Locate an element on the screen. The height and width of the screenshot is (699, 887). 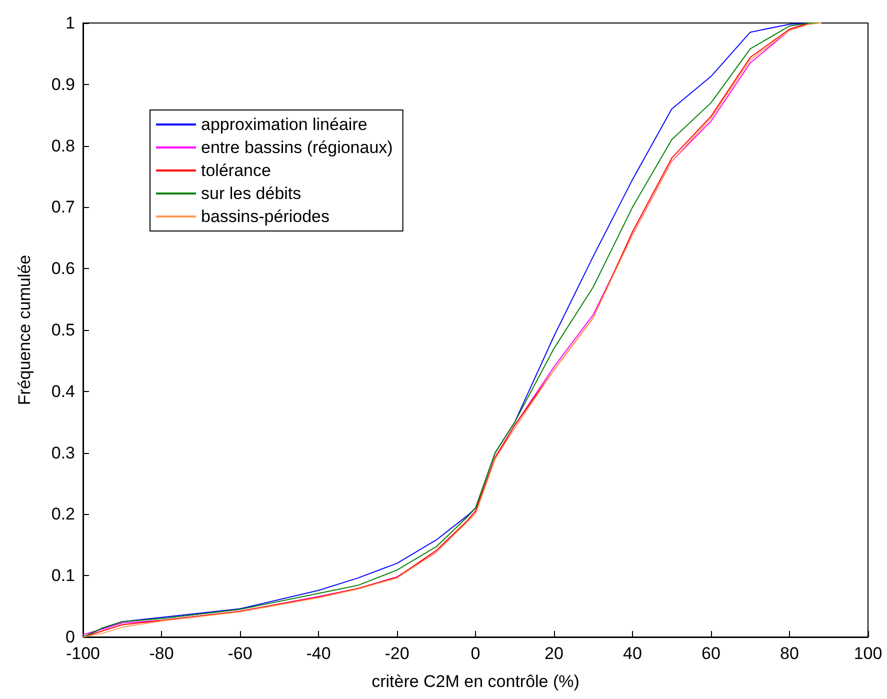
x-tick-label: 60 is located at coordinates (711, 653).